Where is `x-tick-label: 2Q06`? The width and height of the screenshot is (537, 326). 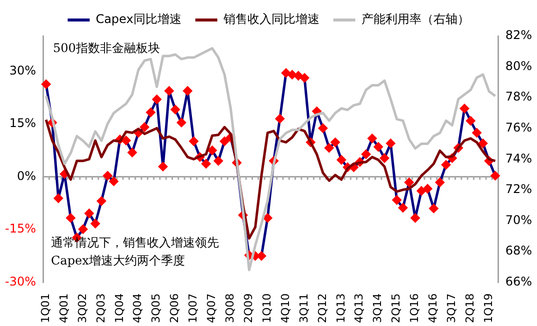 x-tick-label: 2Q06 is located at coordinates (175, 308).